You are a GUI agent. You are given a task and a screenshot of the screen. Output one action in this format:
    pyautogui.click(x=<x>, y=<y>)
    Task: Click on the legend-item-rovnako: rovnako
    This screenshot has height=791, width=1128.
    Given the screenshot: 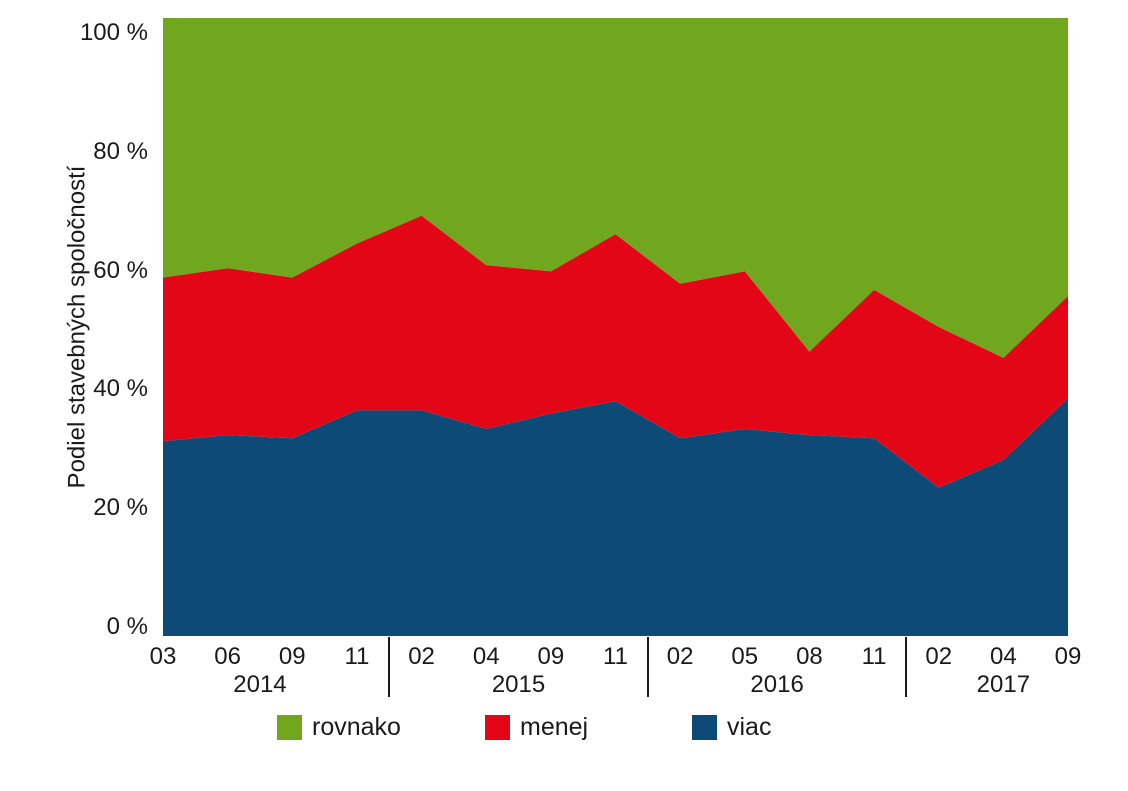 What is the action you would take?
    pyautogui.click(x=339, y=727)
    